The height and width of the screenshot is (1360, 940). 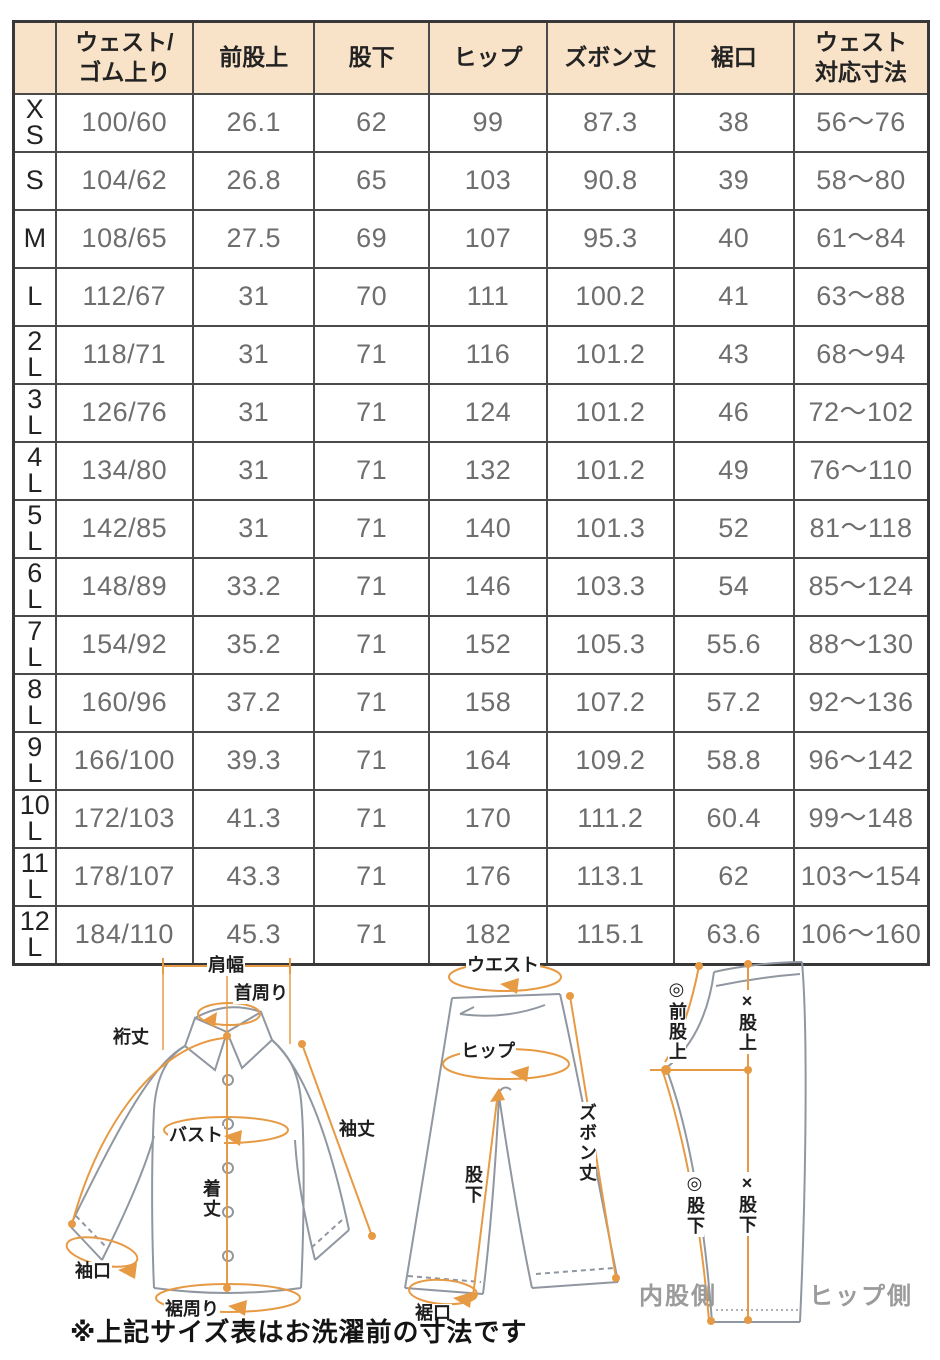 What do you see at coordinates (734, 703) in the screenshot?
I see `measurement-cell: 57.2` at bounding box center [734, 703].